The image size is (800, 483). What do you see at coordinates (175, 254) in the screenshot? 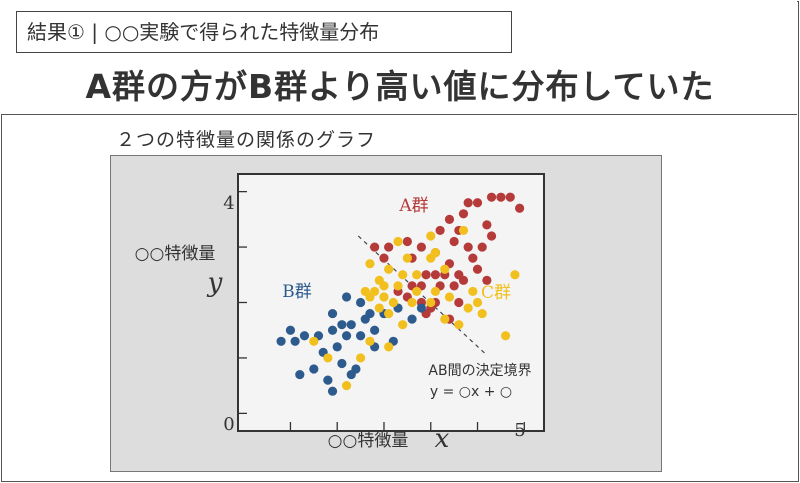
I see `y-axis-label: ○○特徴量` at bounding box center [175, 254].